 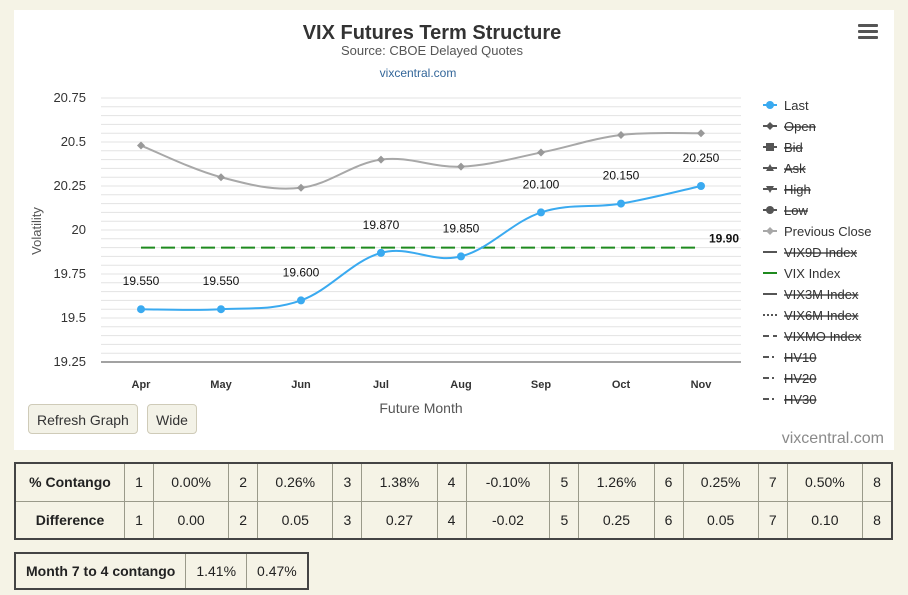 I want to click on last-data-label: 20.100, so click(x=541, y=184).